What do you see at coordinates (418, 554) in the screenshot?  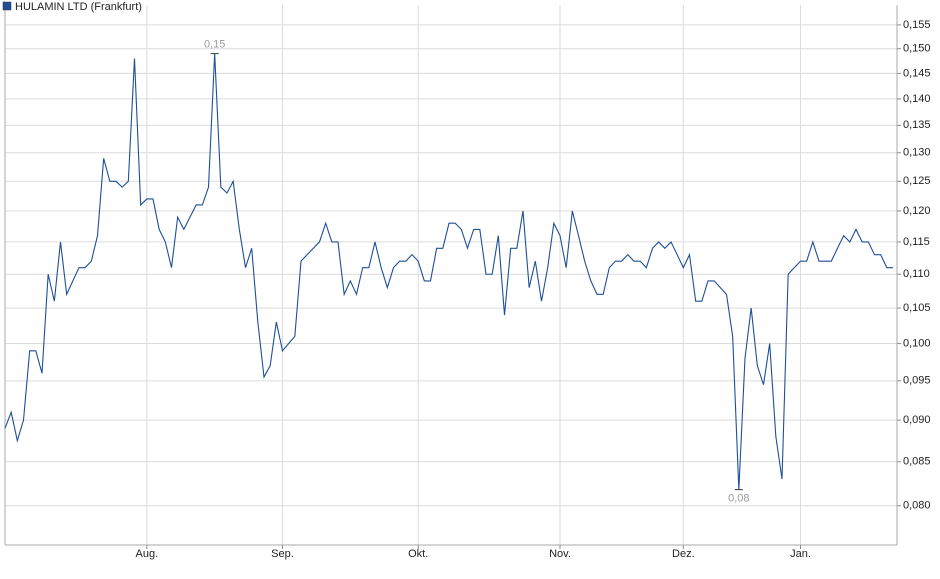 I see `x-tick-label: Okt.` at bounding box center [418, 554].